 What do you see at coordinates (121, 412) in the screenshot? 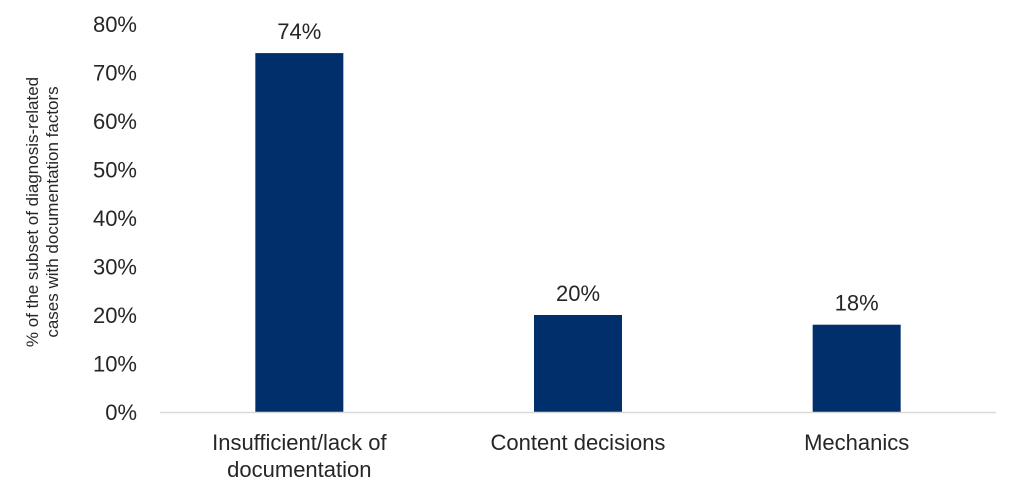
I see `y-tick-label: 0%` at bounding box center [121, 412].